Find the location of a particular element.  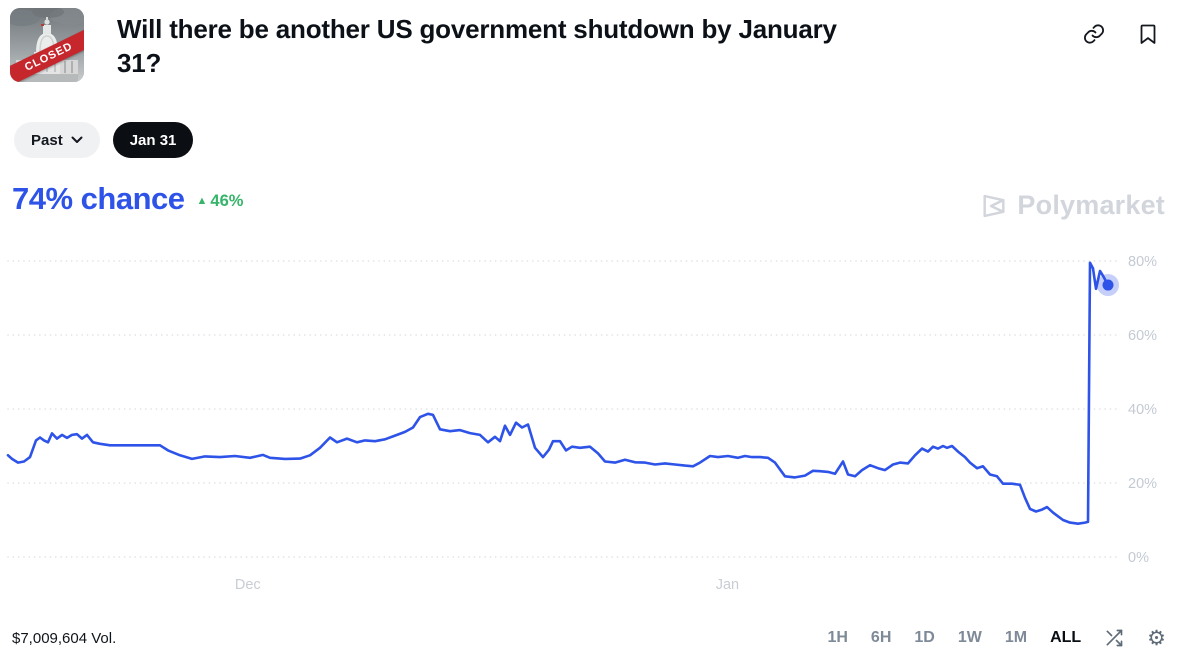

compare-icon is located at coordinates (1114, 638).